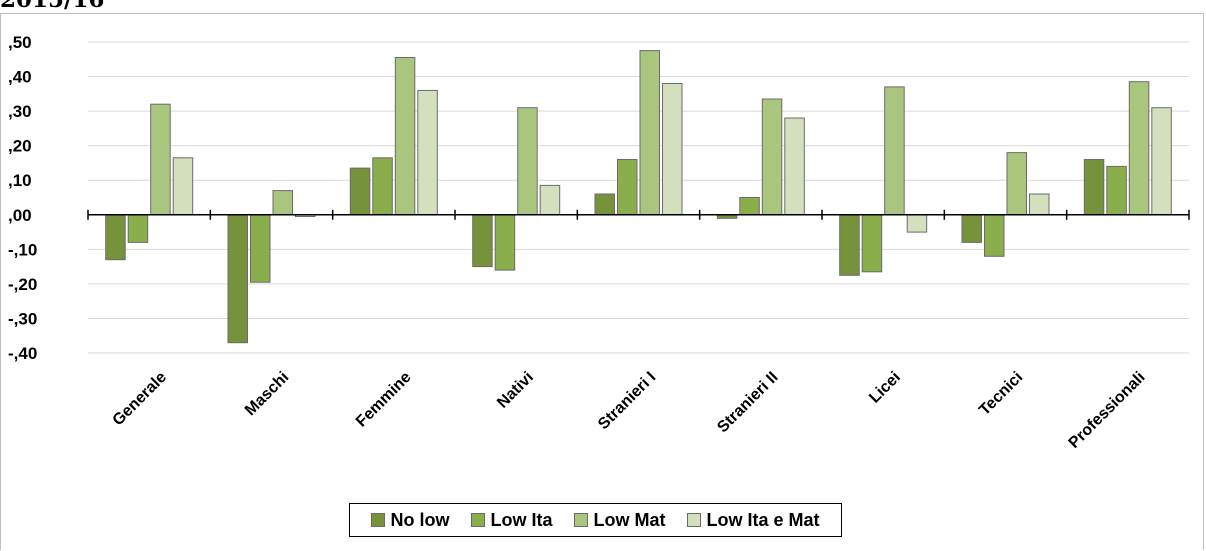 Image resolution: width=1206 pixels, height=551 pixels. What do you see at coordinates (22, 249) in the screenshot?
I see `y-tick-label: -,10` at bounding box center [22, 249].